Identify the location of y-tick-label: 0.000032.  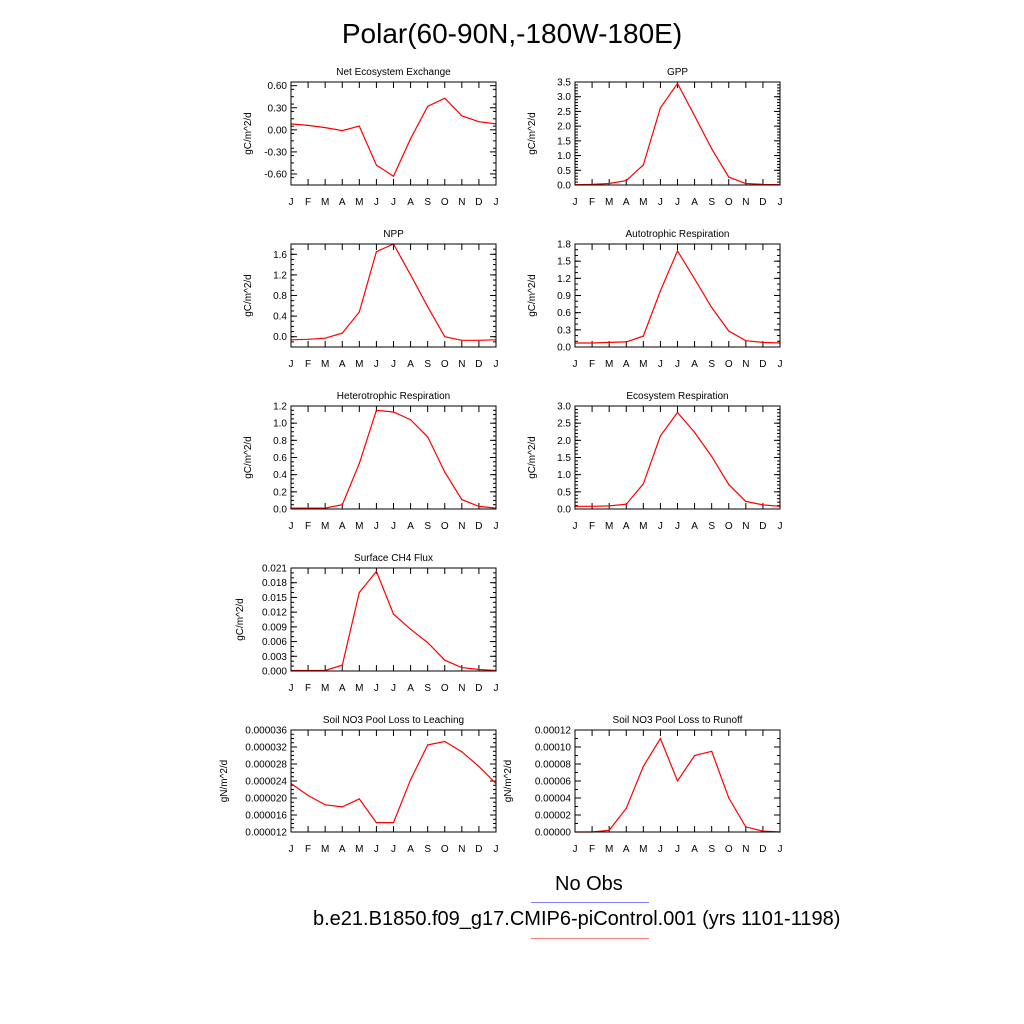
(266, 748).